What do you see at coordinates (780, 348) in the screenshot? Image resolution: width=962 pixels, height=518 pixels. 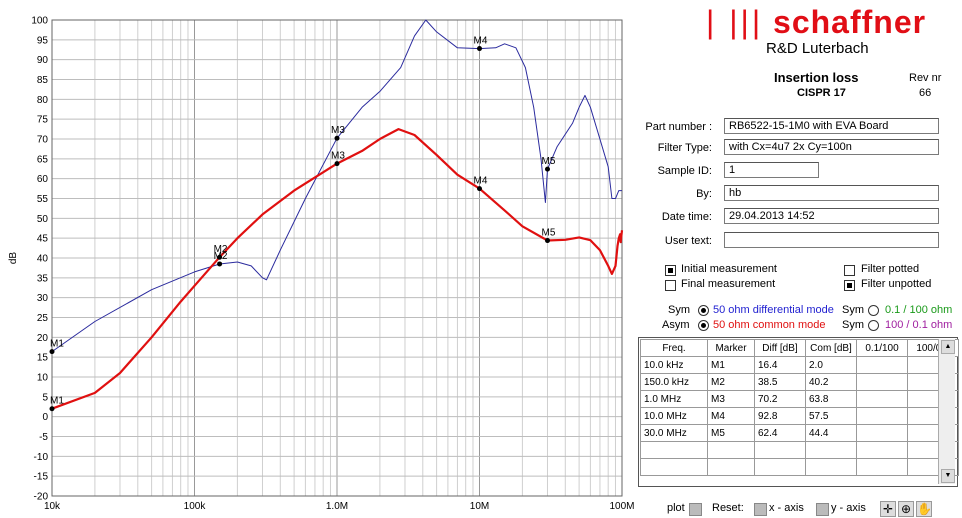 I see `table-header-cell: Diff [dB]` at bounding box center [780, 348].